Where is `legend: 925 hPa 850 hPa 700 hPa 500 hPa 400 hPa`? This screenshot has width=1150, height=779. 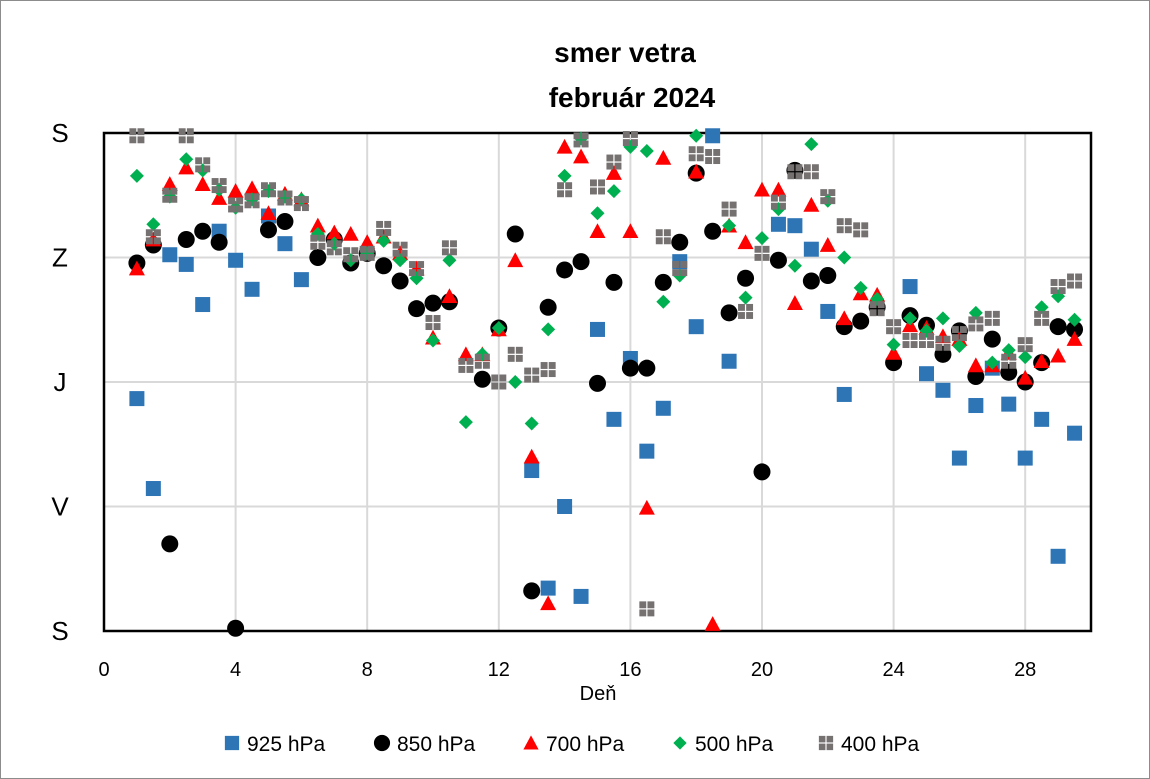
legend: 925 hPa 850 hPa 700 hPa 500 hPa 400 hPa is located at coordinates (572, 744).